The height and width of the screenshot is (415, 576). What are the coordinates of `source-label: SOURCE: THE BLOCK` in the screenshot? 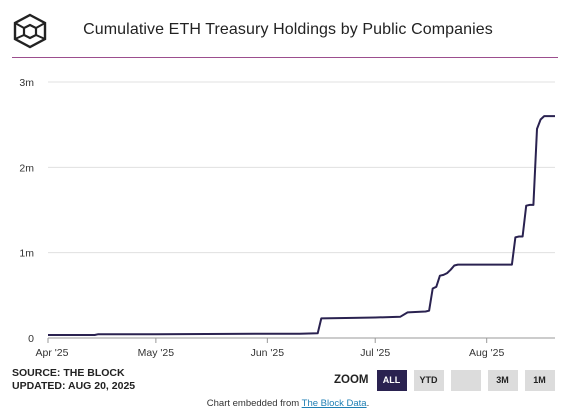 It's located at (68, 373).